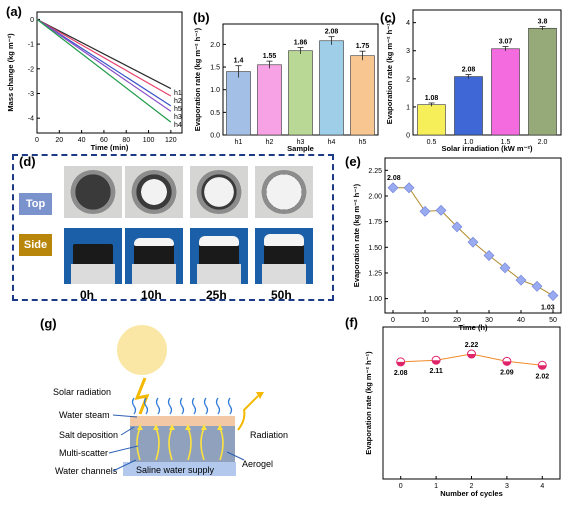 The width and height of the screenshot is (576, 507). What do you see at coordinates (149, 140) in the screenshot?
I see `a-xtick-label: 100` at bounding box center [149, 140].